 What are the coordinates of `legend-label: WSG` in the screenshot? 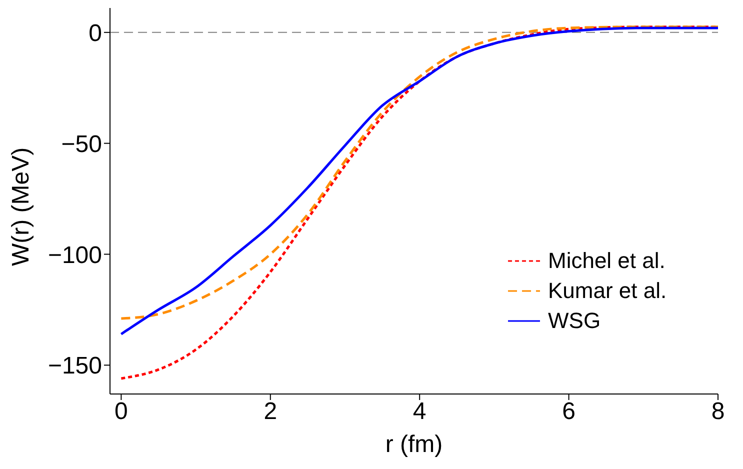 It's located at (574, 321).